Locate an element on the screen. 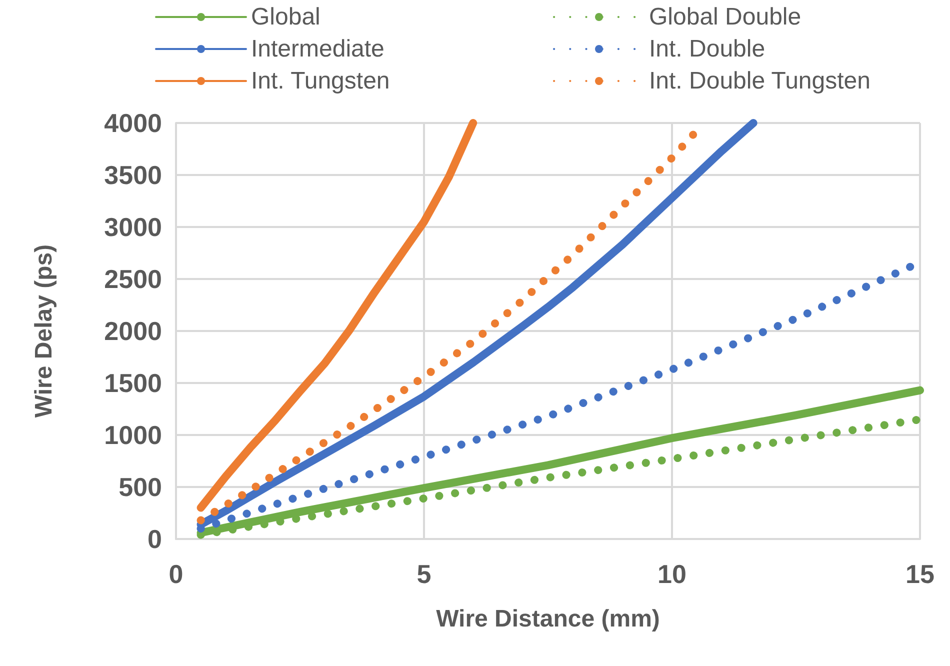 This screenshot has height=666, width=950. legend-label: Global is located at coordinates (285, 17).